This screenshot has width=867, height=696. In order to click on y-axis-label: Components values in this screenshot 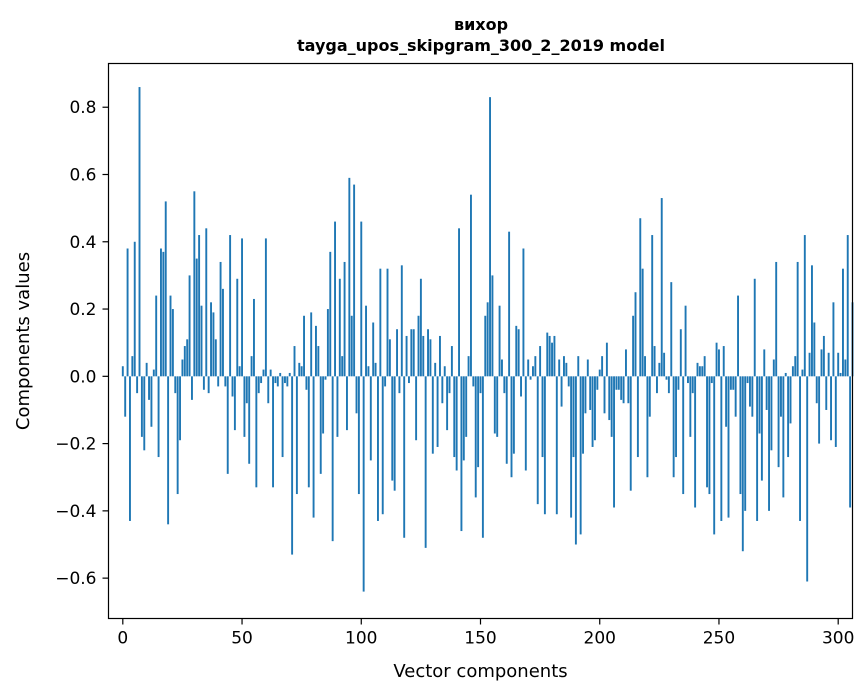, I will do `click(23, 341)`.